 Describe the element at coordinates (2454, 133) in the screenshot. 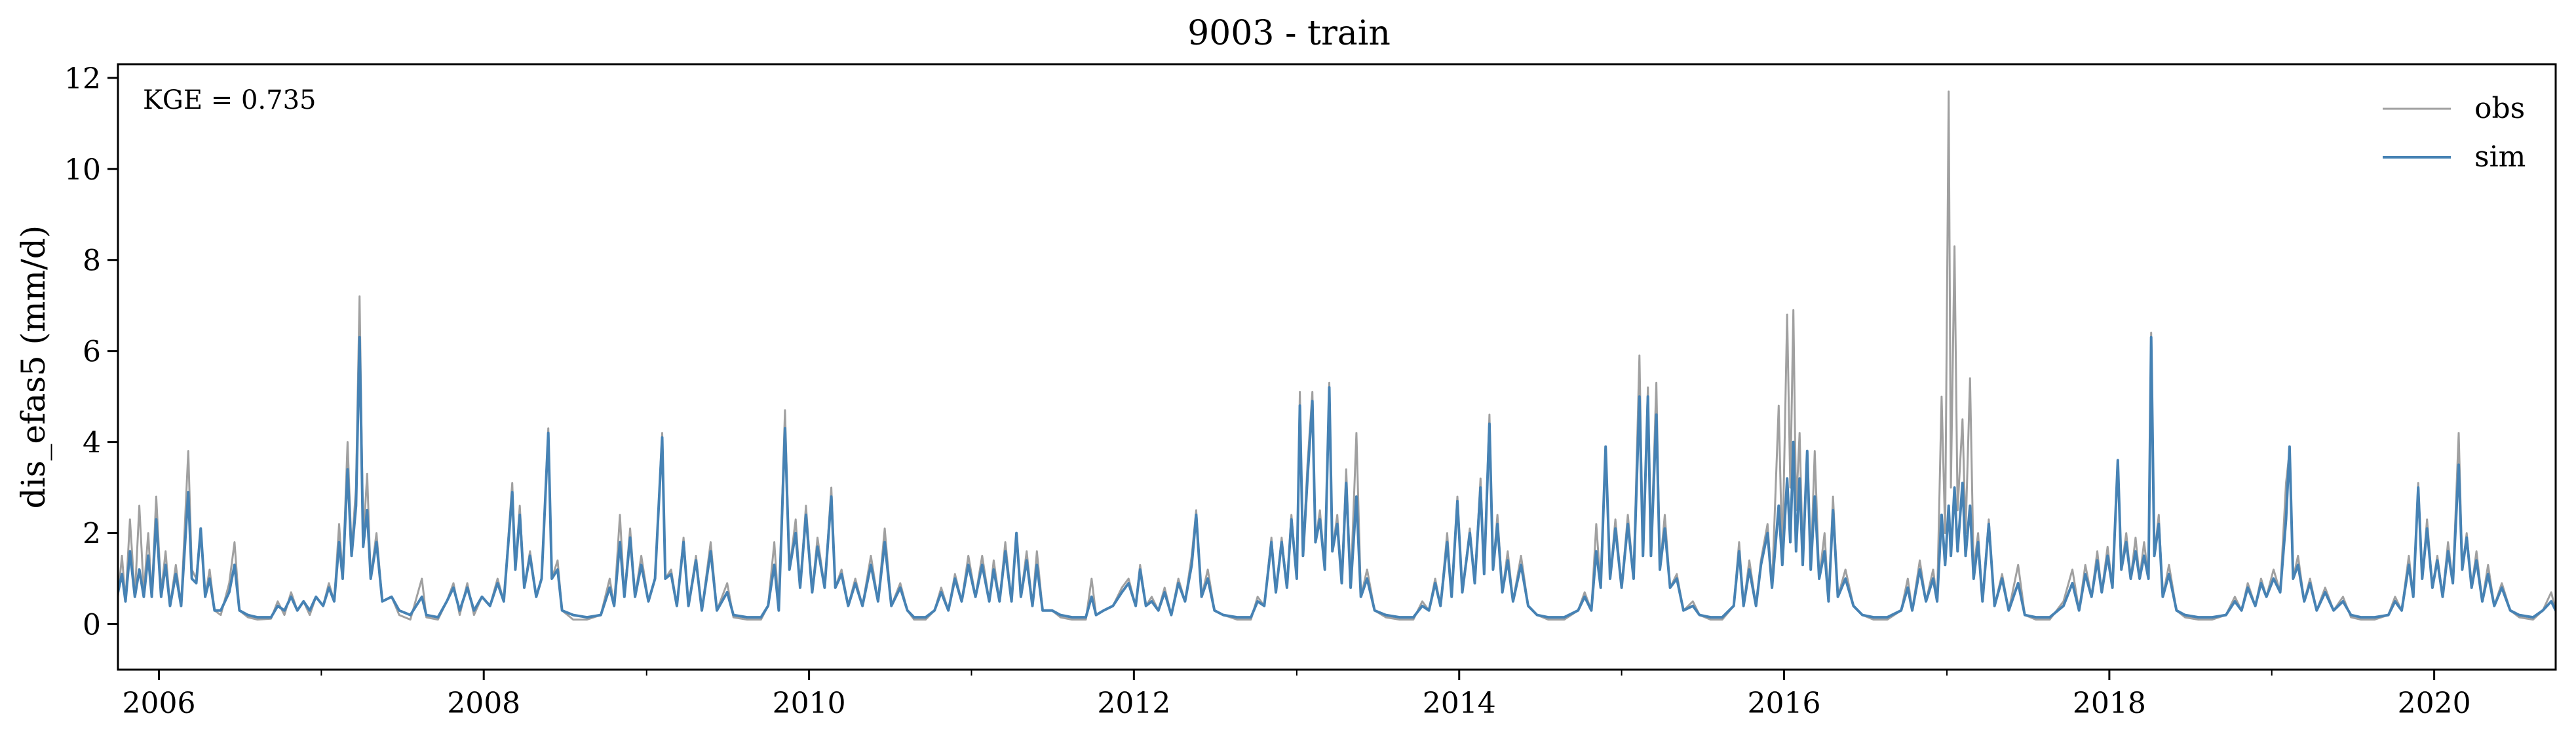

I see `legend: obs sim` at that location.